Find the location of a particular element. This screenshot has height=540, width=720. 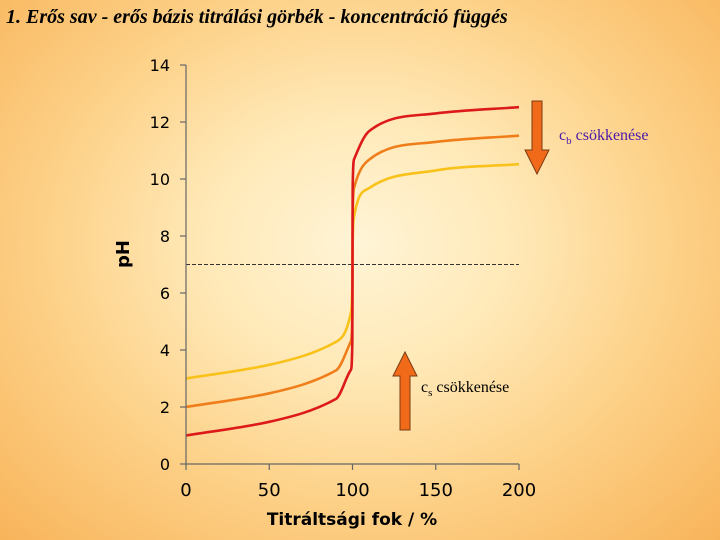

cs-symbol: c is located at coordinates (424, 387).